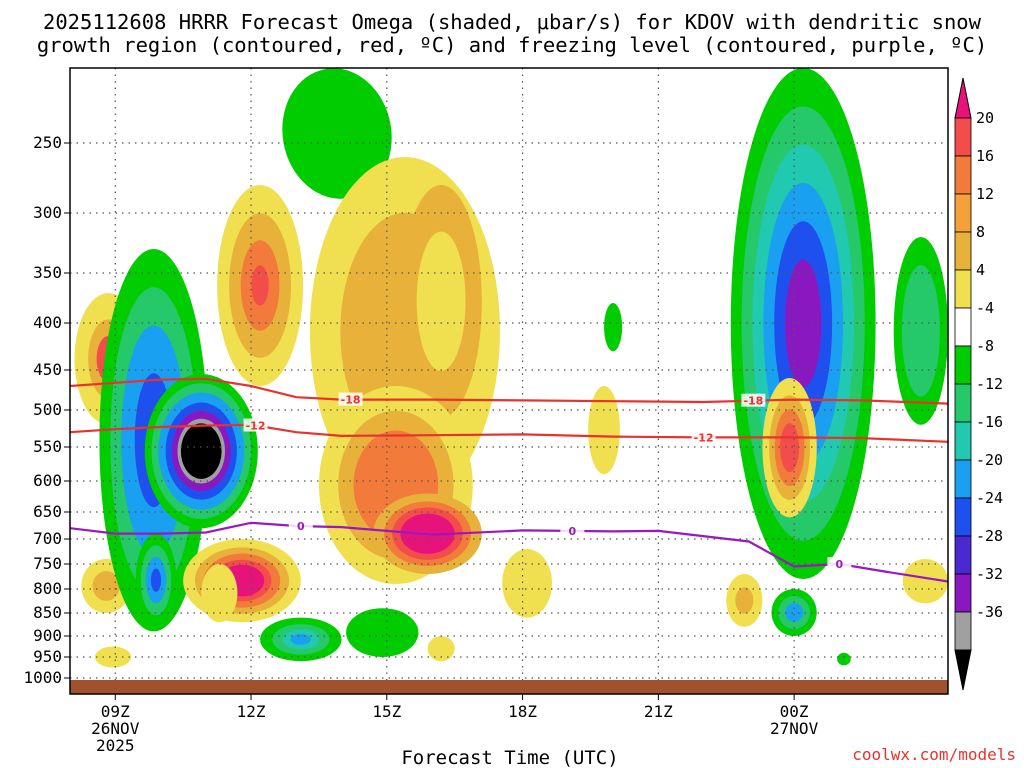 This screenshot has width=1024, height=768. What do you see at coordinates (794, 711) in the screenshot?
I see `x-tick-label-00Z-1: 00Z` at bounding box center [794, 711].